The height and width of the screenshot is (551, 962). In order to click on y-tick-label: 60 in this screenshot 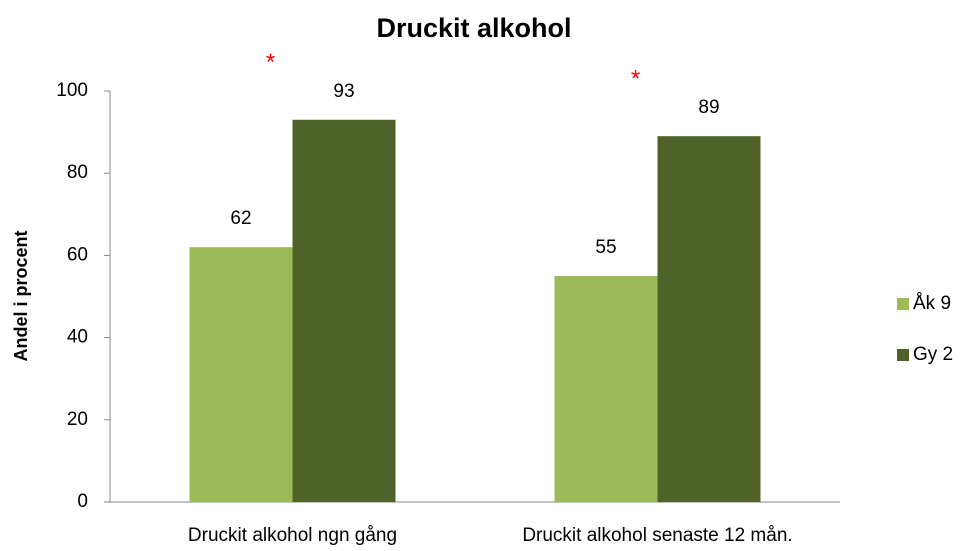, I will do `click(77, 254)`.